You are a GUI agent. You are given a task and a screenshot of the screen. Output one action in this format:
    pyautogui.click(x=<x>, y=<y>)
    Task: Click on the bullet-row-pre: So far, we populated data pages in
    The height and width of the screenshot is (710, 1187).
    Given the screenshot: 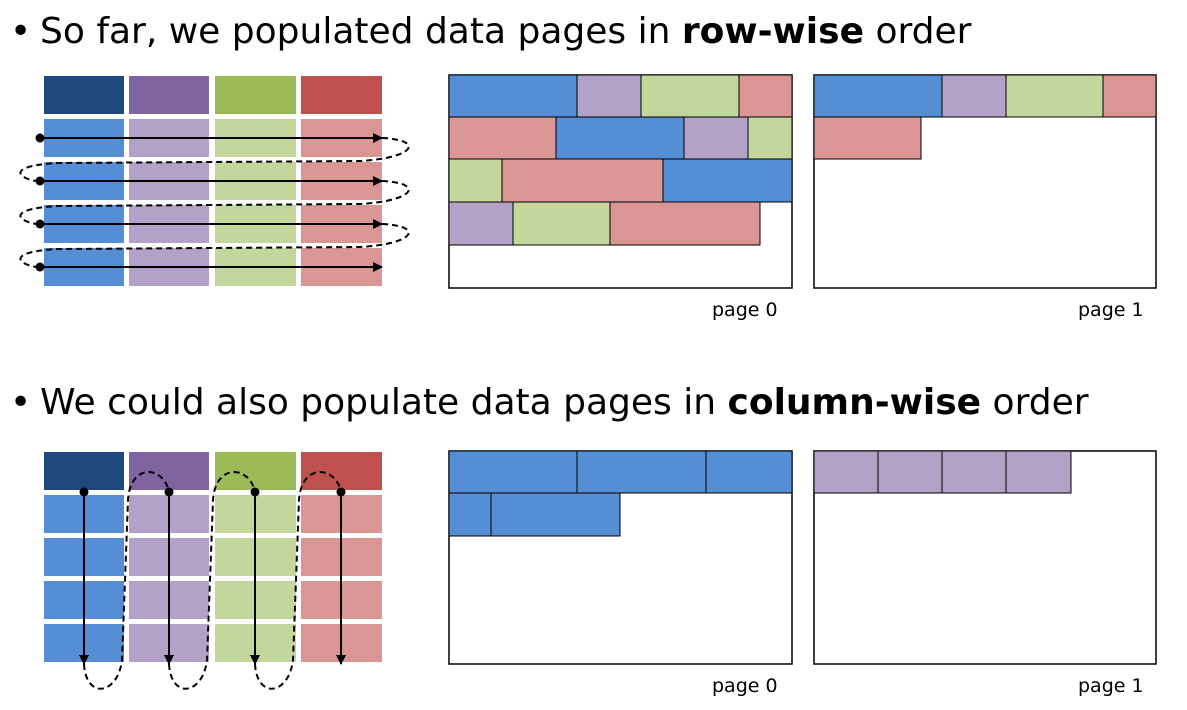 What is the action you would take?
    pyautogui.click(x=361, y=31)
    